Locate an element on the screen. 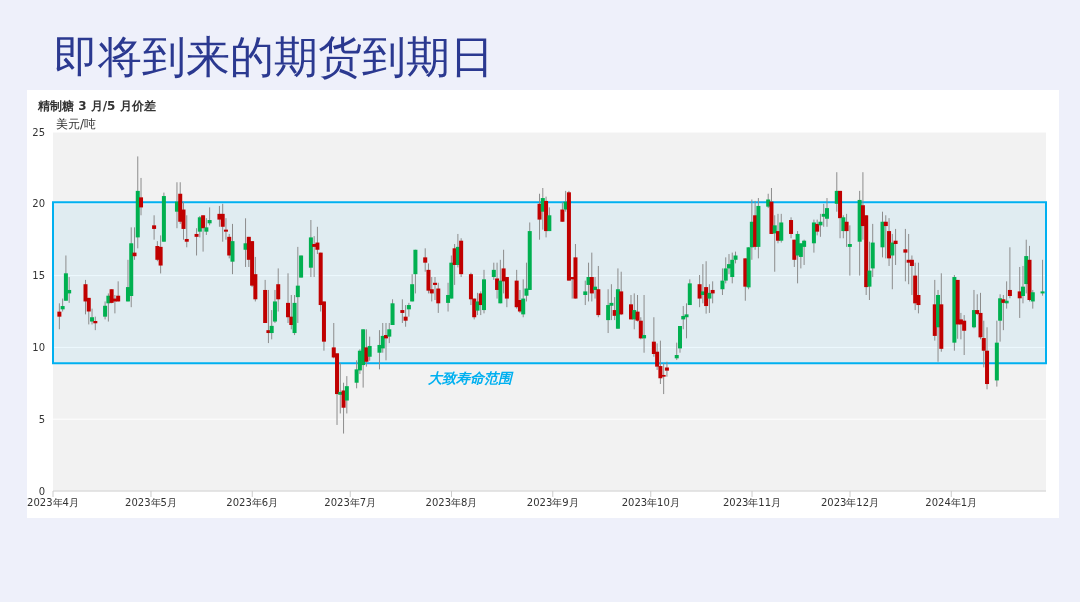 This screenshot has height=602, width=1080. x-tick-label: 2023年9月 is located at coordinates (552, 503).